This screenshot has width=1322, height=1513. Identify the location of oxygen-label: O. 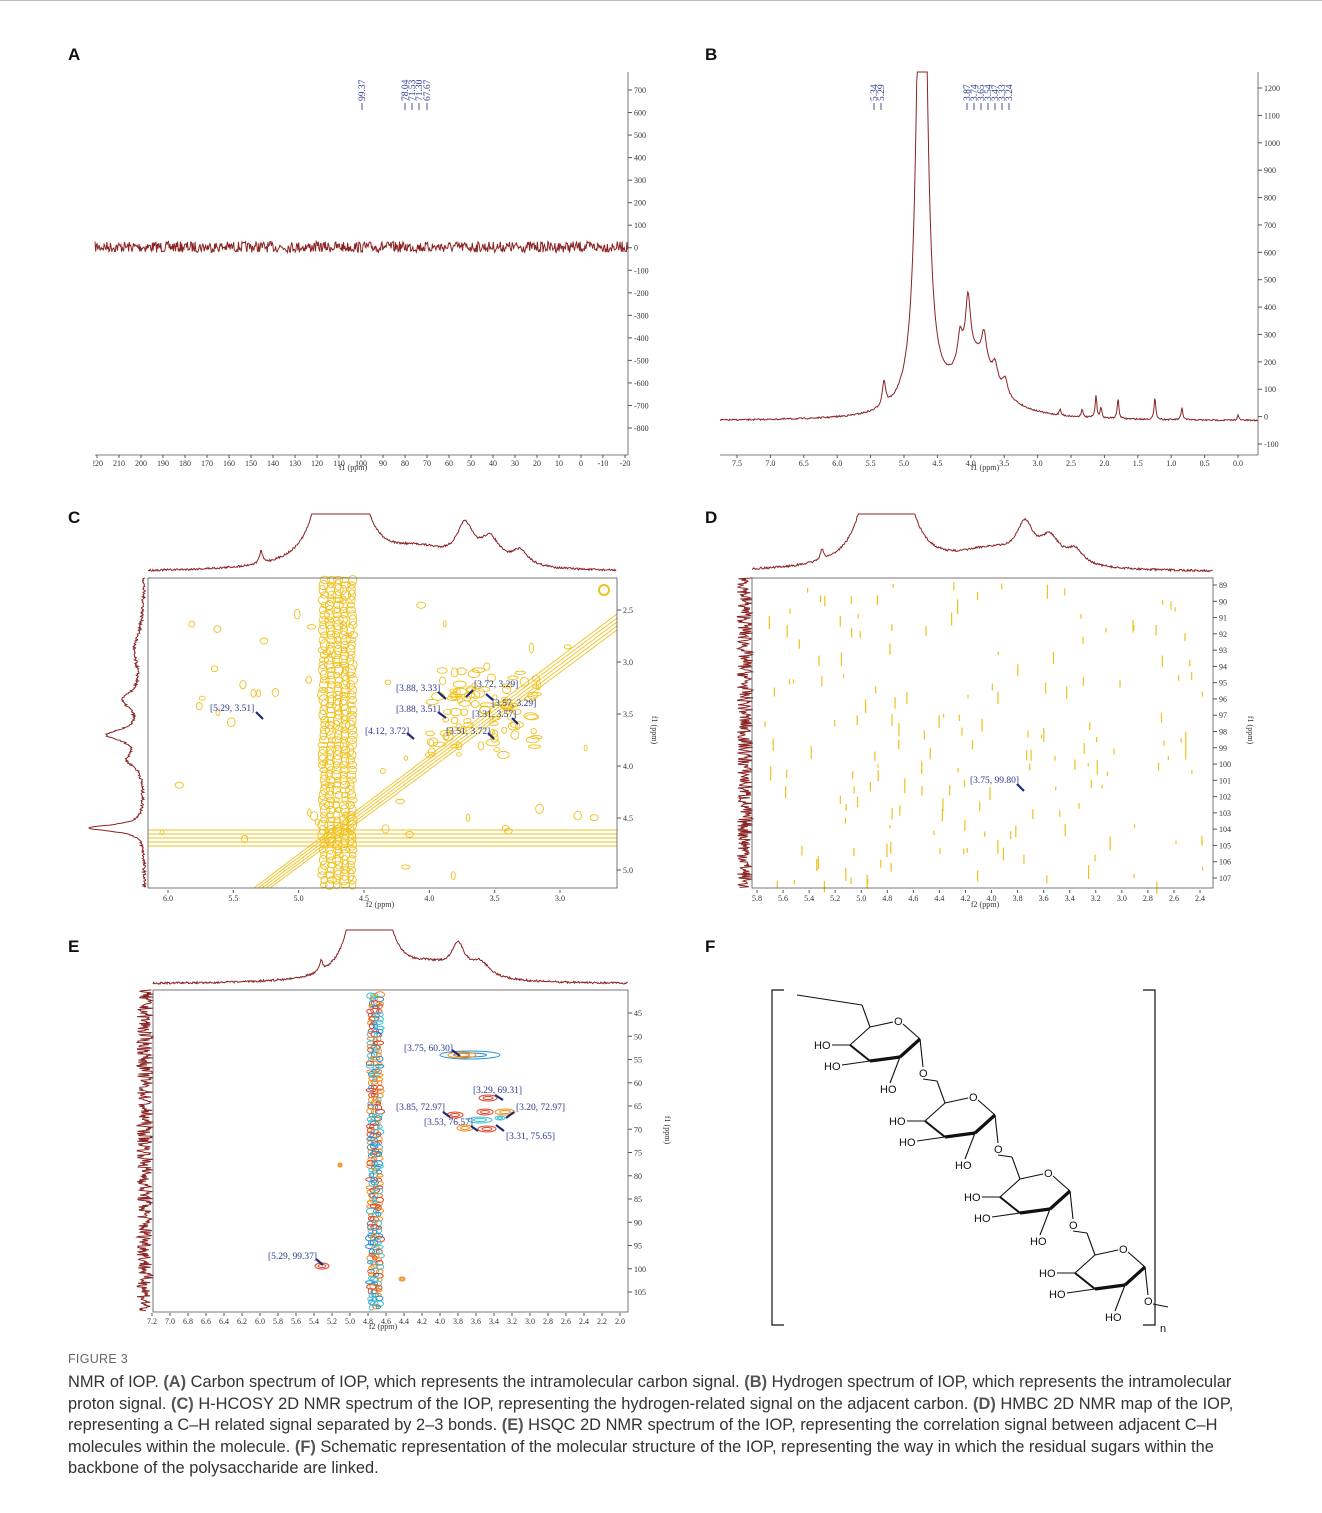
(898, 1022).